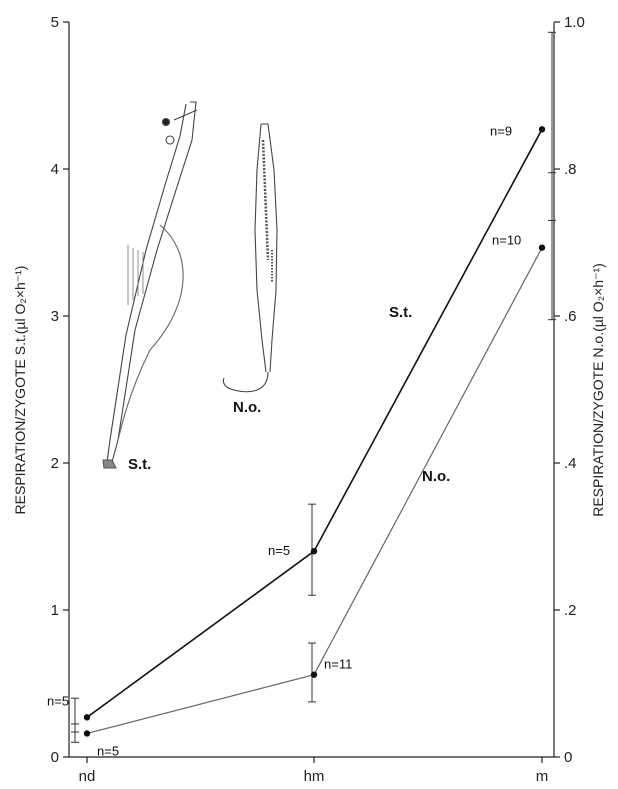 This screenshot has width=618, height=789. Describe the element at coordinates (55, 316) in the screenshot. I see `left-tick-label: 3` at that location.